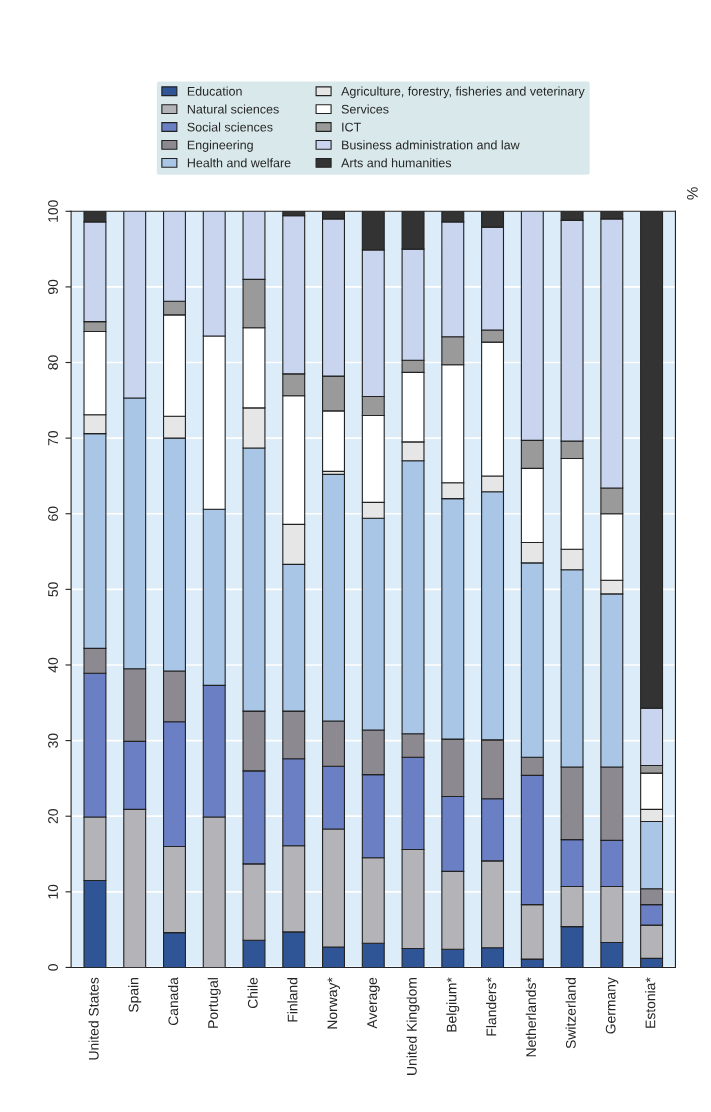 The width and height of the screenshot is (711, 1112). What do you see at coordinates (53, 589) in the screenshot?
I see `y-tick-label: 50` at bounding box center [53, 589].